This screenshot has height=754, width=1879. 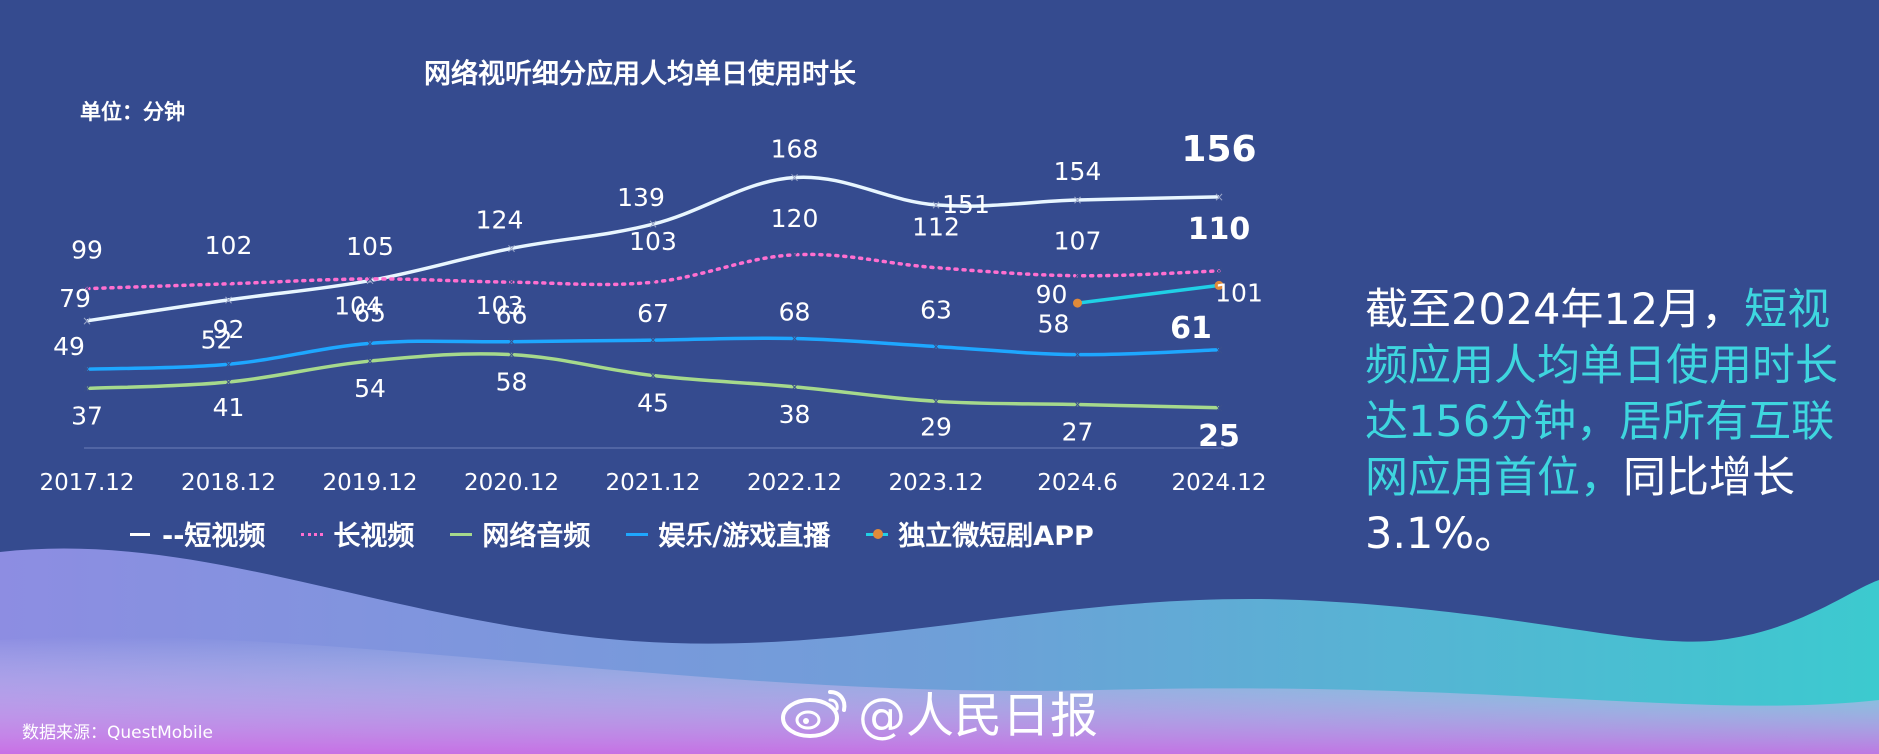 I want to click on data-label-audio: 41, so click(x=229, y=407).